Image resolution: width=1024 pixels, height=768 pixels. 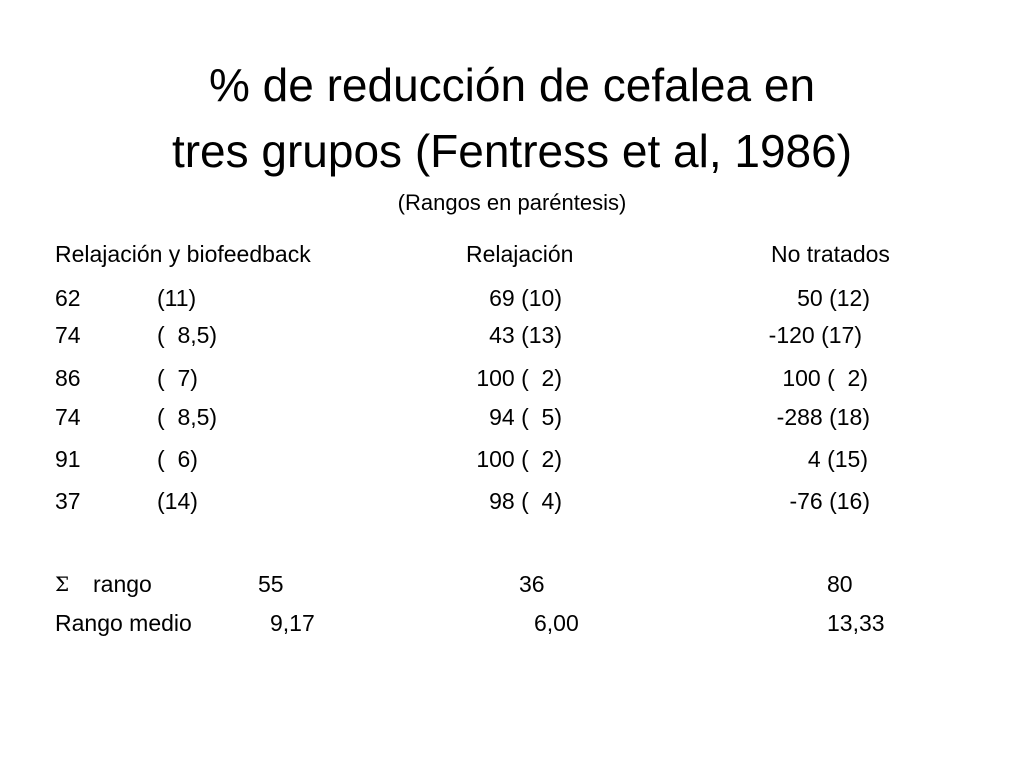 I want to click on row-5-g1-rank: ( 6), so click(x=177, y=459).